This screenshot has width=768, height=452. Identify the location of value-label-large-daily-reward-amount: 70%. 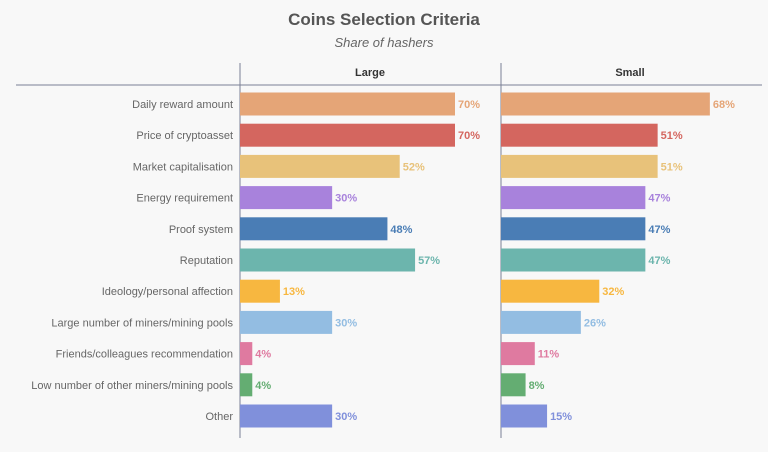
(469, 105).